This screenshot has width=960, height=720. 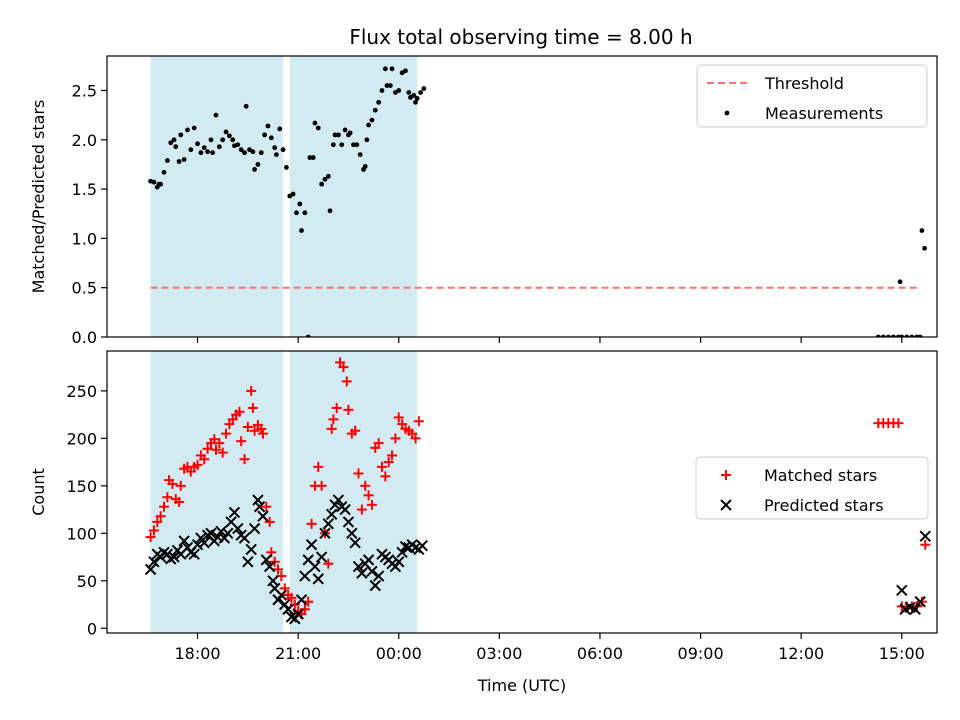 I want to click on x-tick-label: 09:00, so click(x=701, y=653).